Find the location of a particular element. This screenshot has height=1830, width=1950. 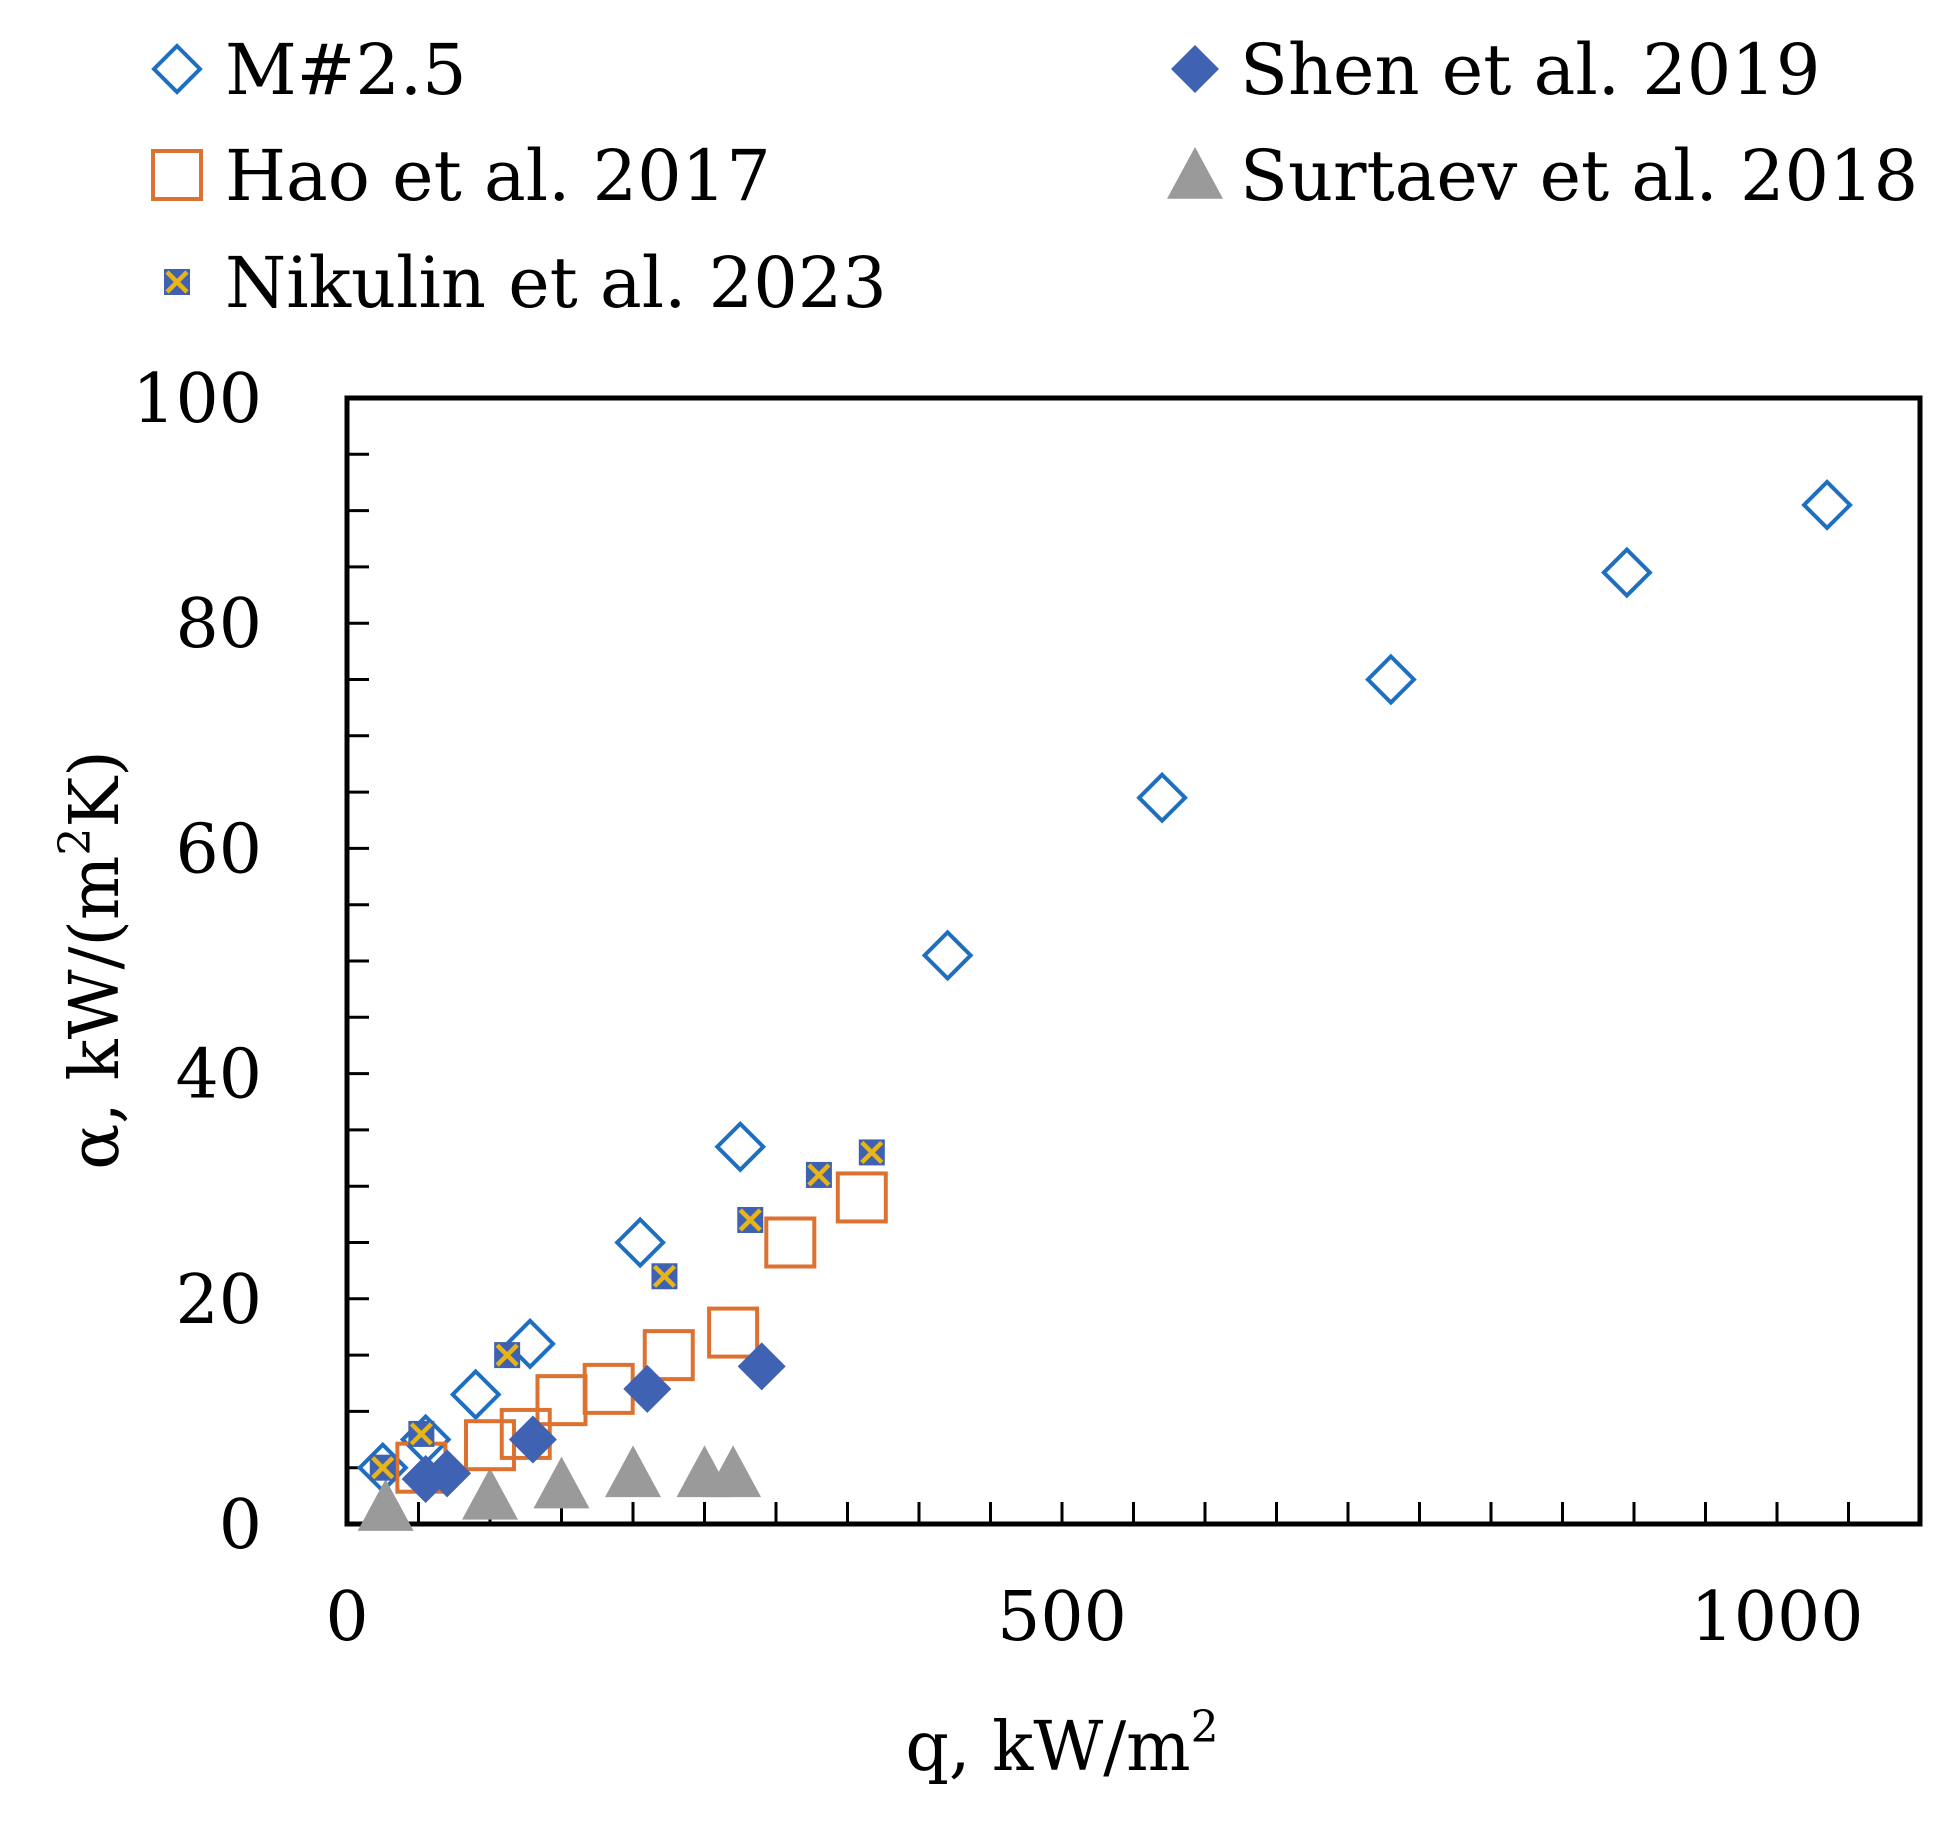

legend-label-hao-et-al-2017: Hao et al. 2017 is located at coordinates (498, 176).